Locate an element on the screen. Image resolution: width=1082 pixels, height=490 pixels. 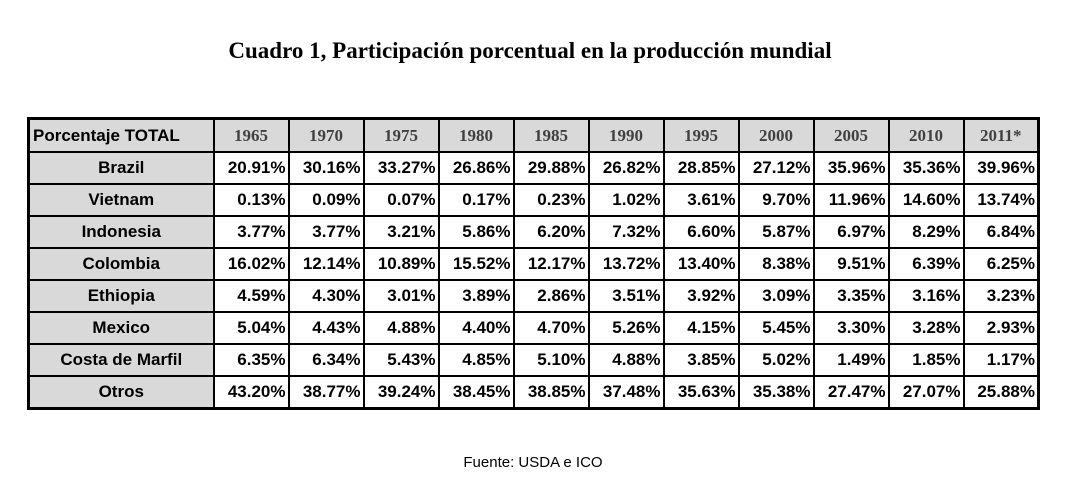
table-cell: 3.21% is located at coordinates (401, 232).